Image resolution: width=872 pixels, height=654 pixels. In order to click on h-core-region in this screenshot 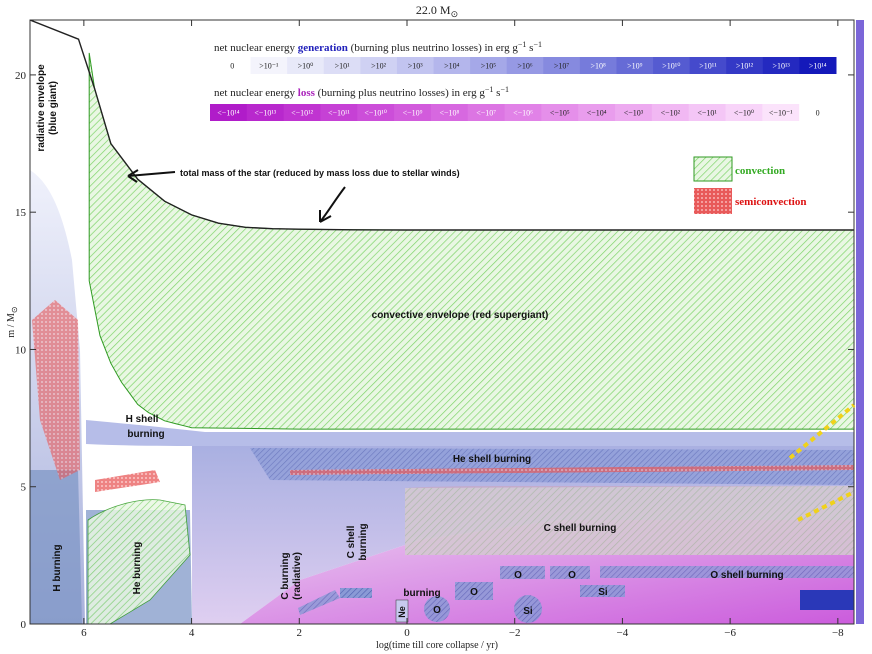, I will do `click(56, 547)`.